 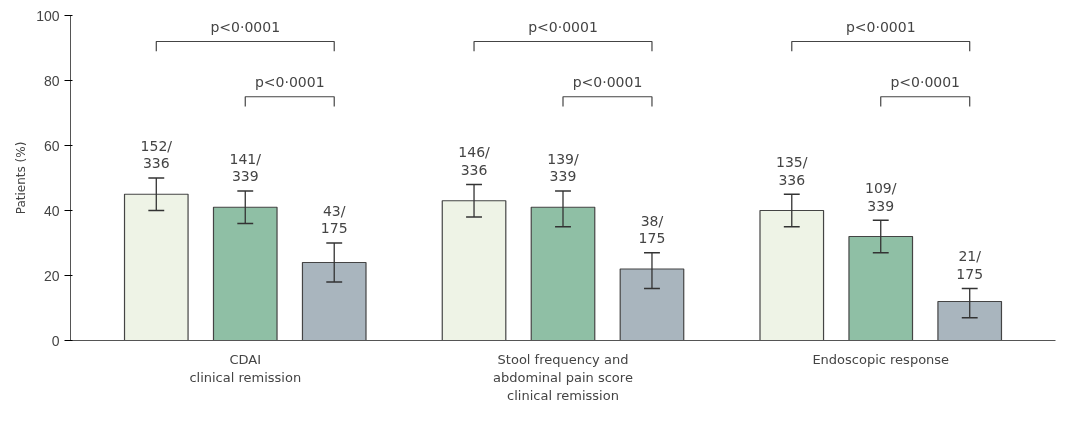 What do you see at coordinates (563, 167) in the screenshot?
I see `data-label: 139/ 339` at bounding box center [563, 167].